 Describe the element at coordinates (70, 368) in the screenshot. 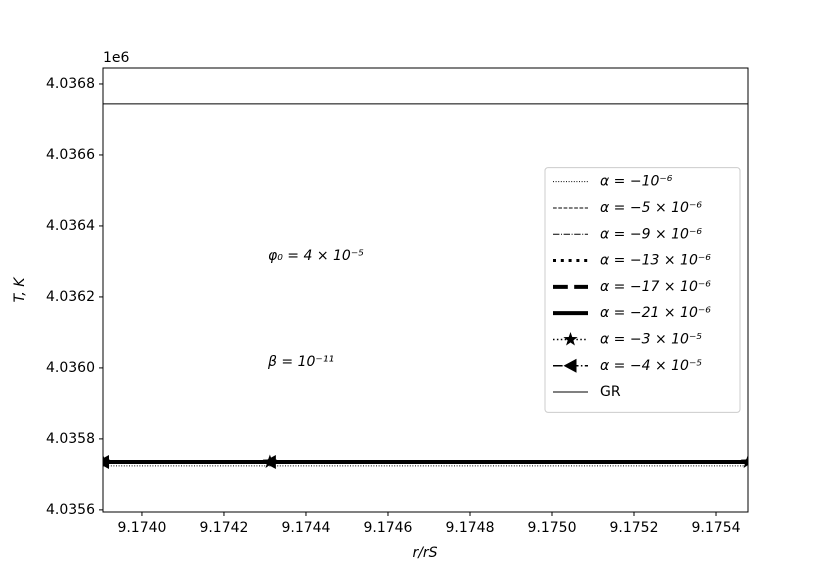

I see `y-tick-label: 4.0360` at that location.